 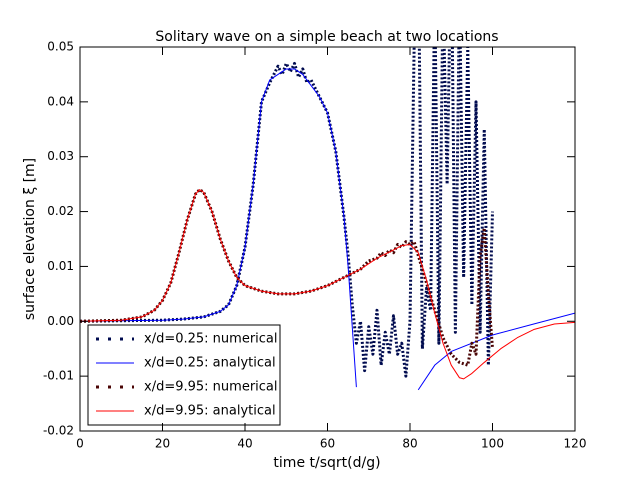 What do you see at coordinates (60, 211) in the screenshot?
I see `y-tick-label: 0.02` at bounding box center [60, 211].